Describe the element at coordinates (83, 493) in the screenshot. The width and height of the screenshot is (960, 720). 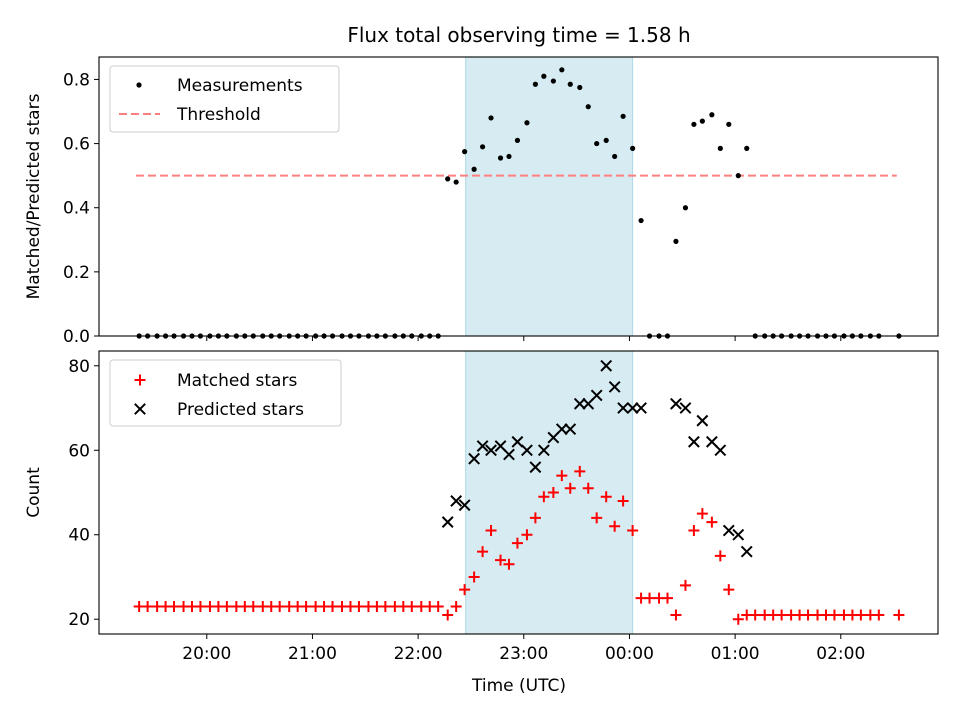
I see `y-axis-ticks: 20 40 60 80` at that location.